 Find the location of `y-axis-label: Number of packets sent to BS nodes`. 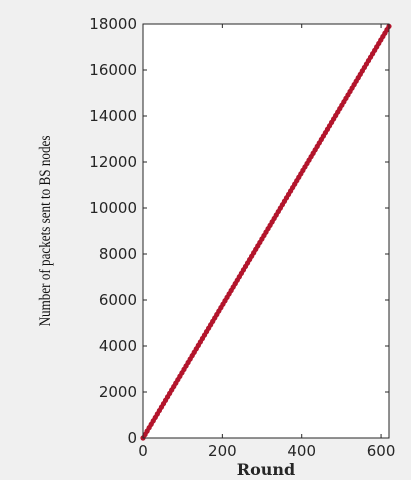

y-axis-label: Number of packets sent to BS nodes is located at coordinates (45, 230).